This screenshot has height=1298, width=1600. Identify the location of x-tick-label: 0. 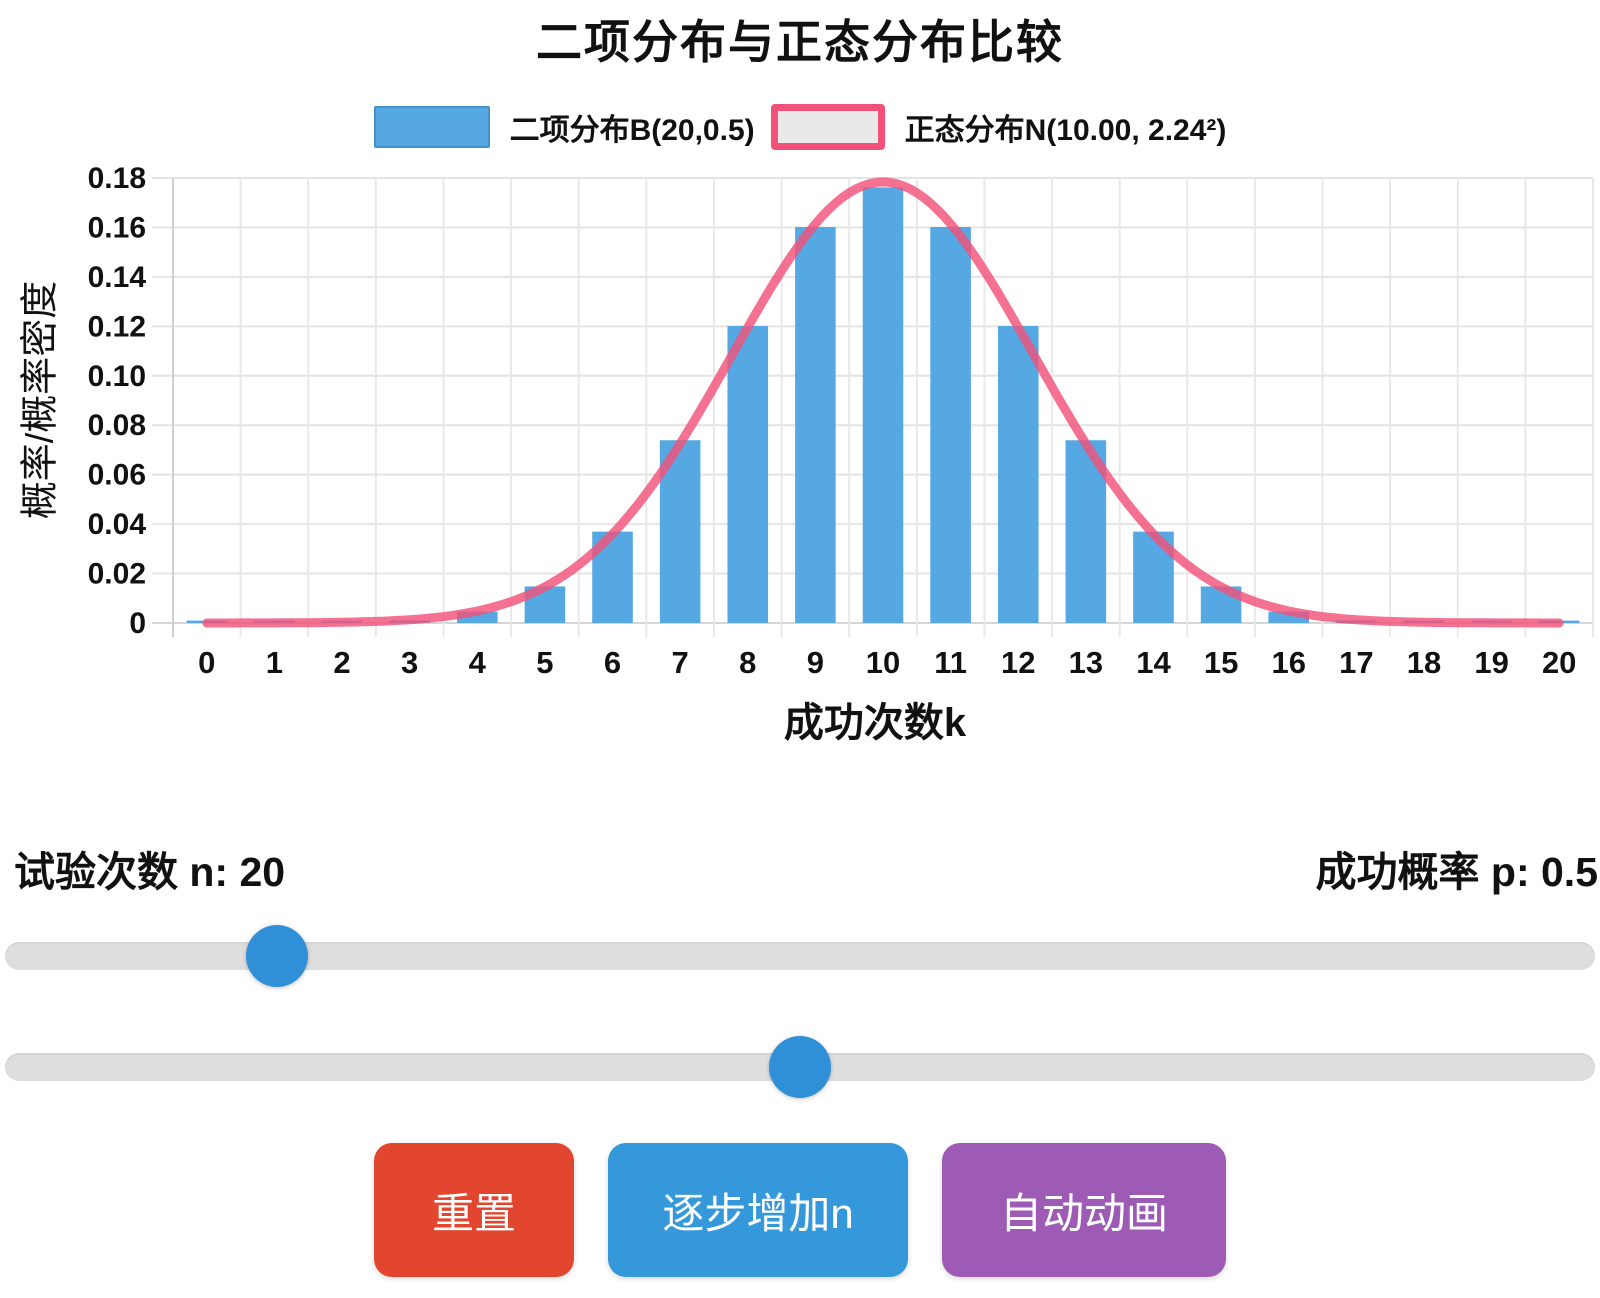
(206, 662).